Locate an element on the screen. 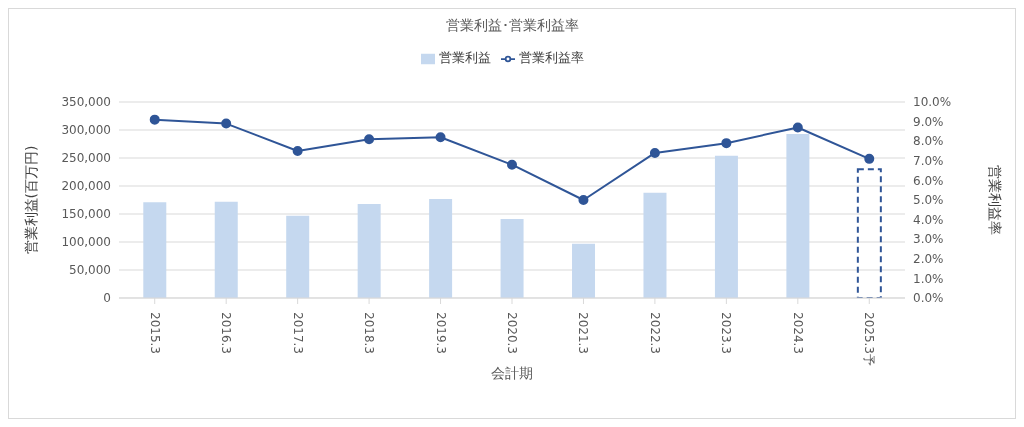 This screenshot has width=1024, height=427. y-tick-label: 300,000 is located at coordinates (86, 130).